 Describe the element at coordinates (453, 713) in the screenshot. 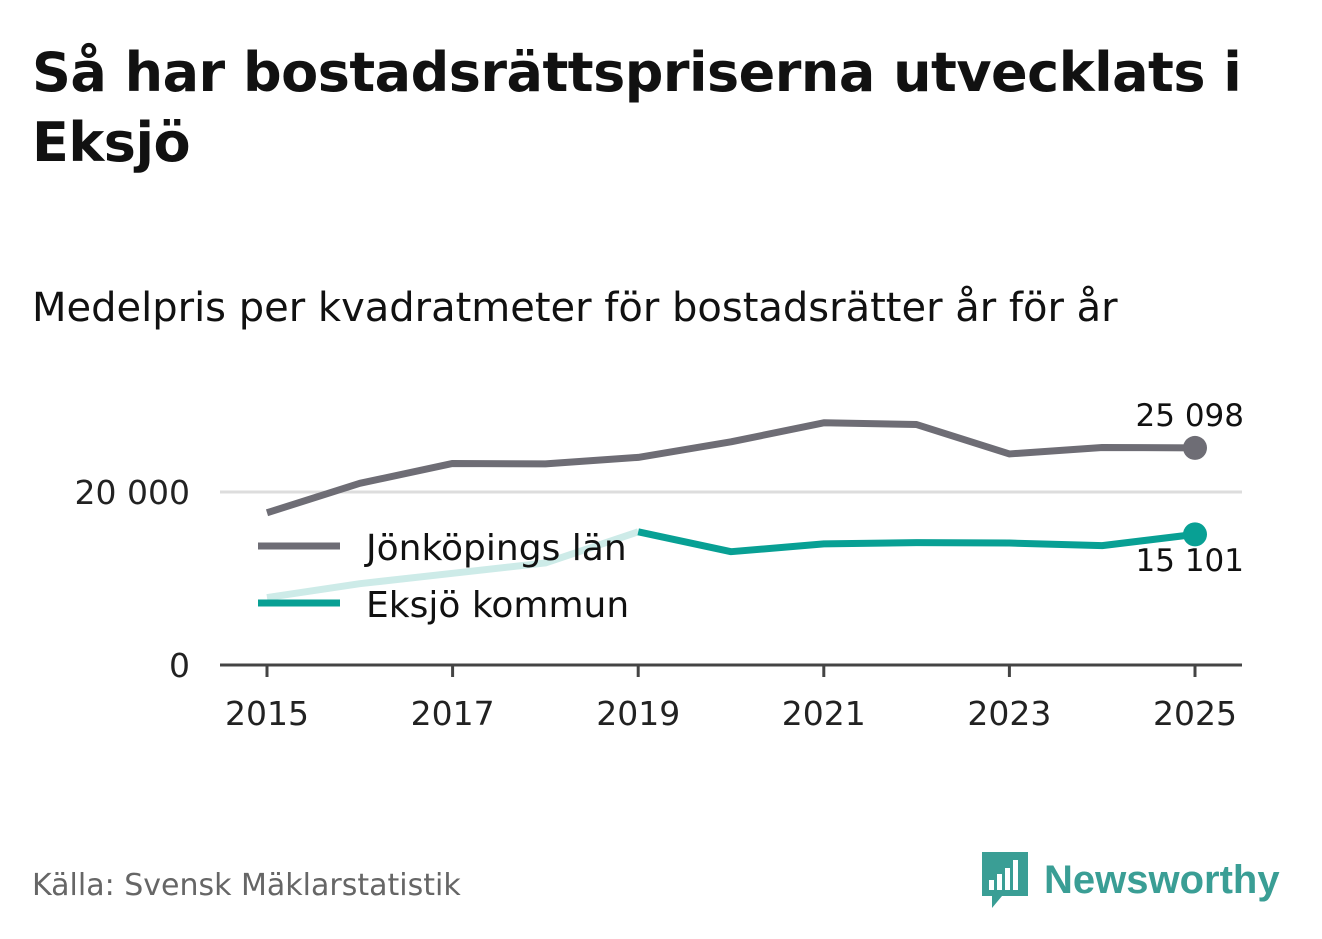

I see `x-tick-label-1: 2017` at that location.